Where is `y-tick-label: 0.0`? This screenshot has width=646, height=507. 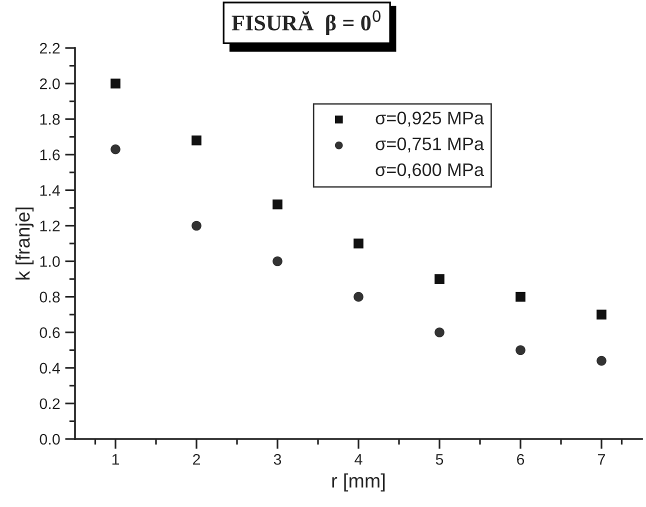
y-tick-label: 0.0 is located at coordinates (50, 439).